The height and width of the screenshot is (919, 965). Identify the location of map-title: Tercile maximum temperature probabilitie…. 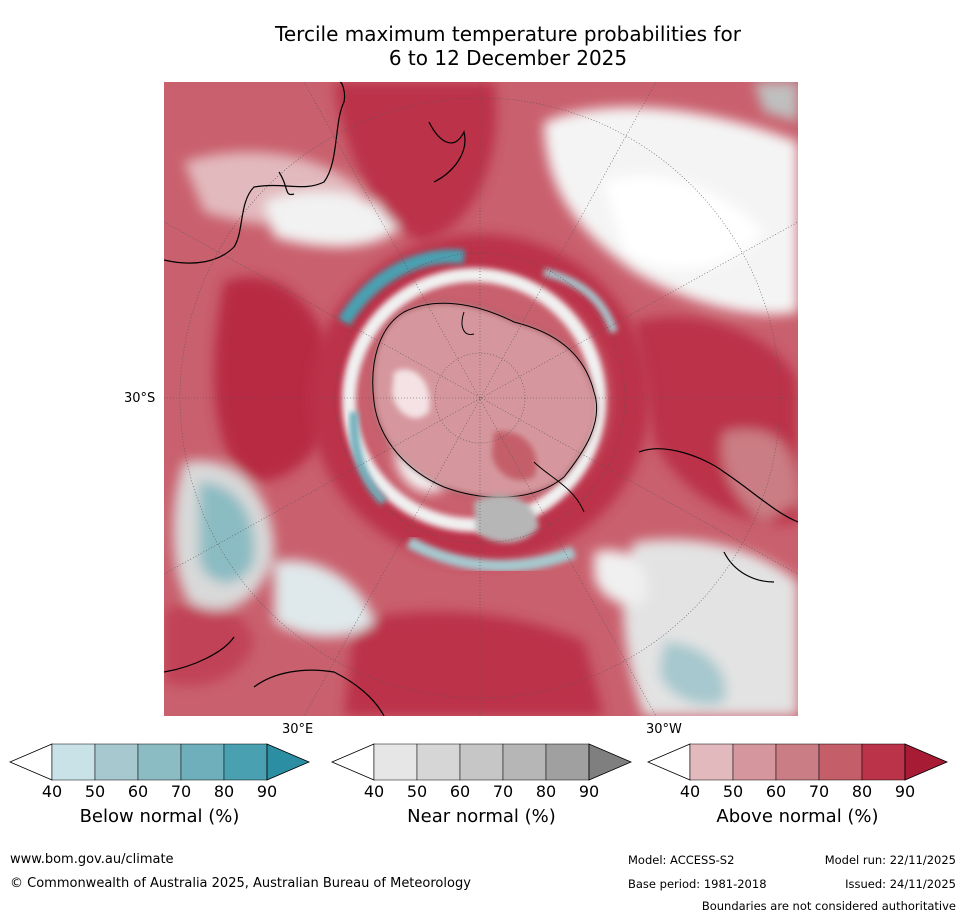
(508, 46).